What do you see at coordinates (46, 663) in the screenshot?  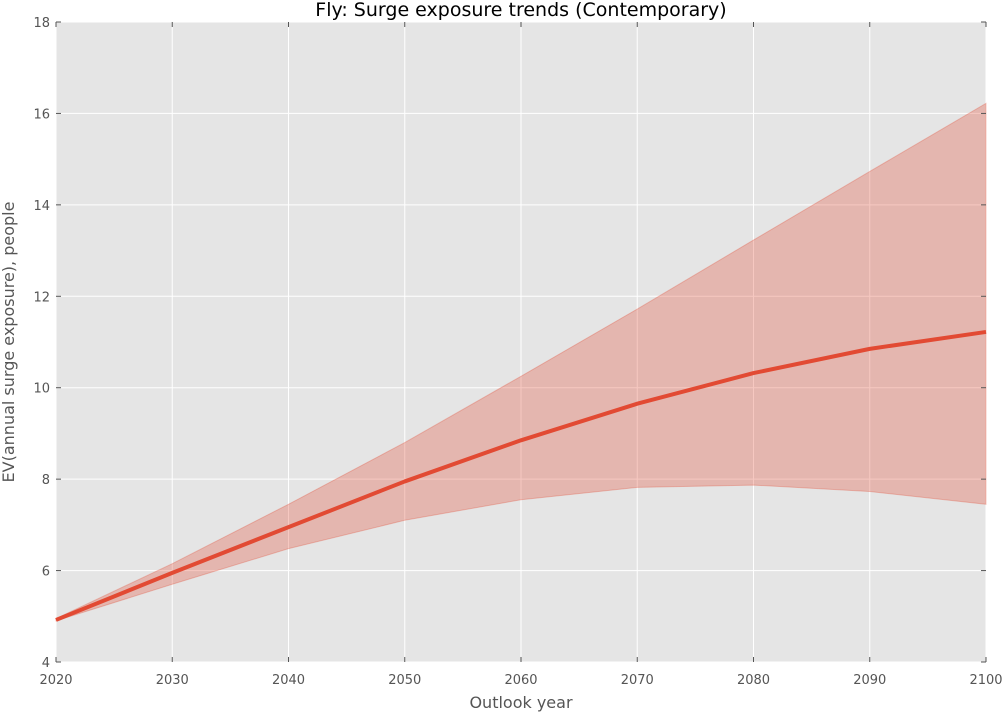 I see `y-tick-label: 4` at bounding box center [46, 663].